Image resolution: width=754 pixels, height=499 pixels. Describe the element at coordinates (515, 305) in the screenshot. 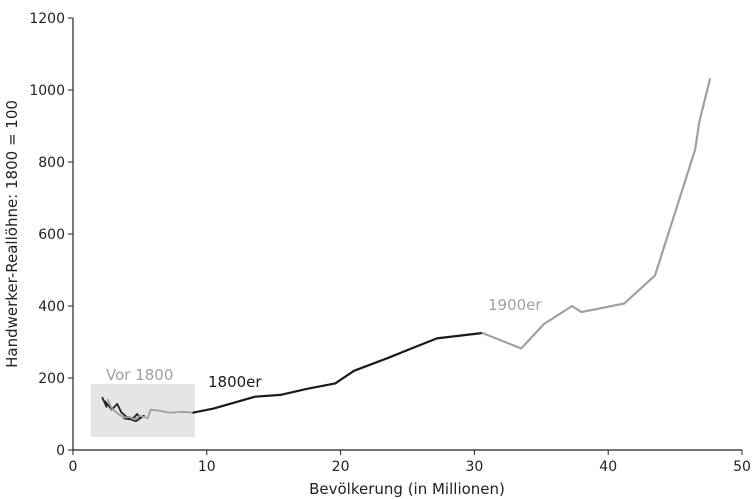

I see `annotation-1900s: 1900er` at that location.